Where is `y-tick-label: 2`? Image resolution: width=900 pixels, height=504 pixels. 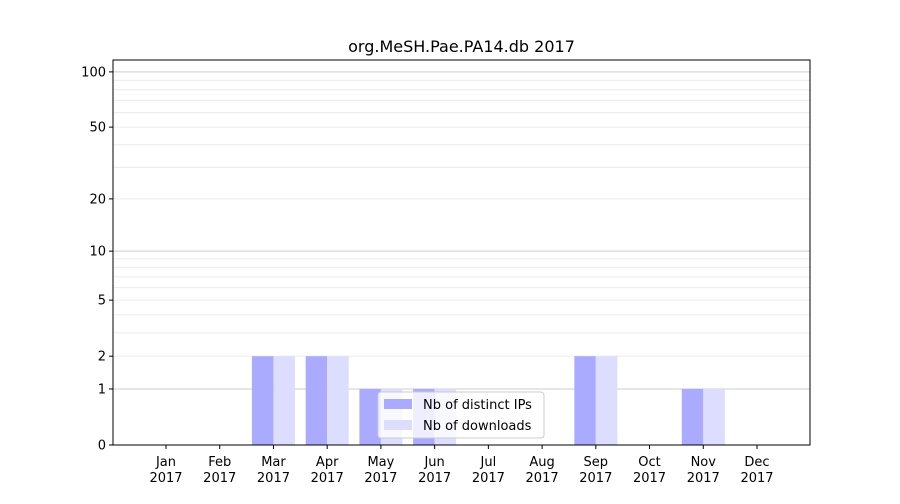 y-tick-label: 2 is located at coordinates (102, 357).